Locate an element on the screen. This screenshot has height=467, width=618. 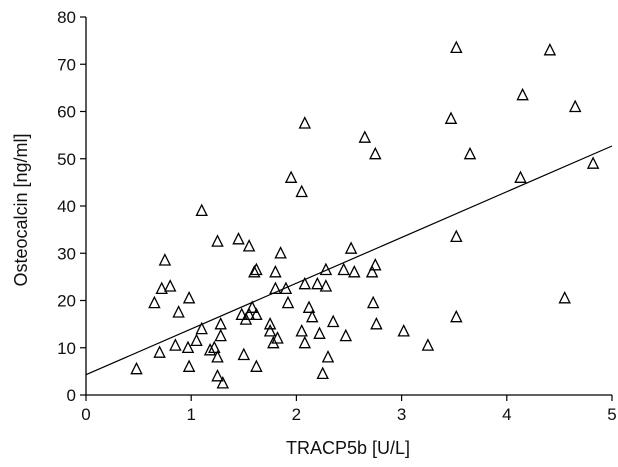
x-axis-title: TRACP5b [U/L] is located at coordinates (348, 448).